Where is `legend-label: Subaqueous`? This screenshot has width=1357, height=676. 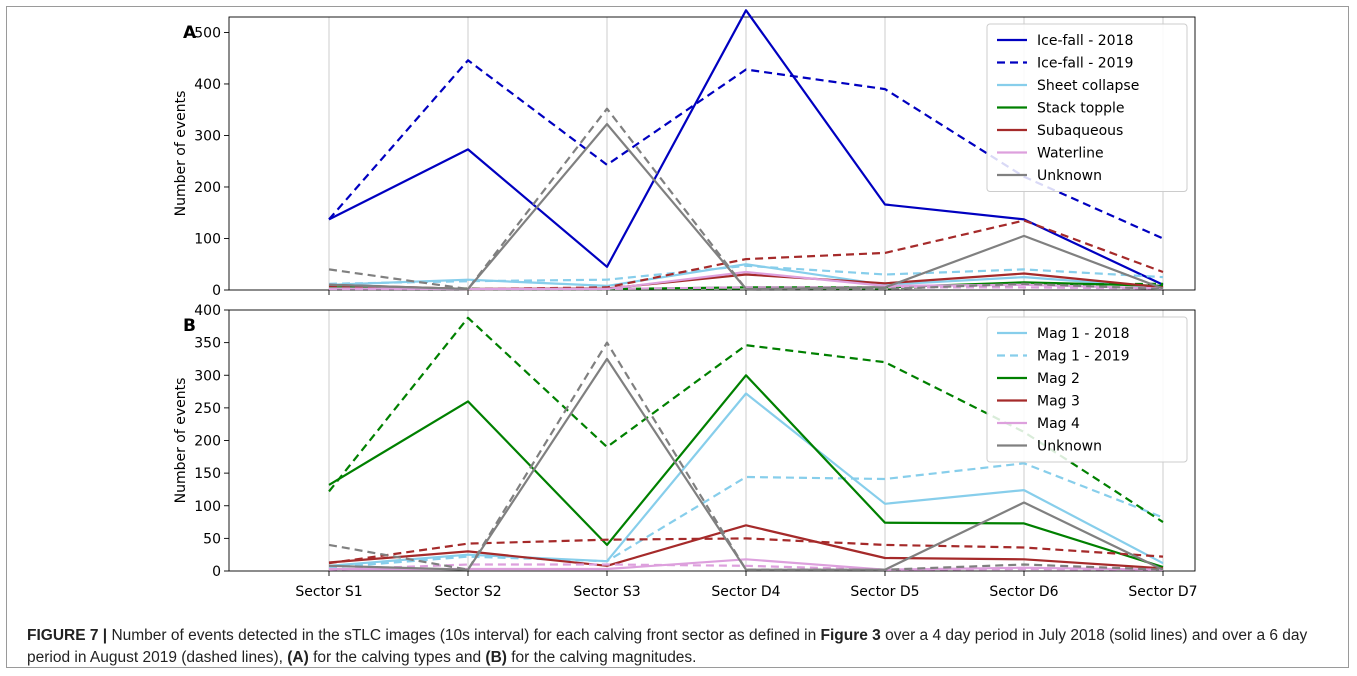 legend-label: Subaqueous is located at coordinates (1080, 131).